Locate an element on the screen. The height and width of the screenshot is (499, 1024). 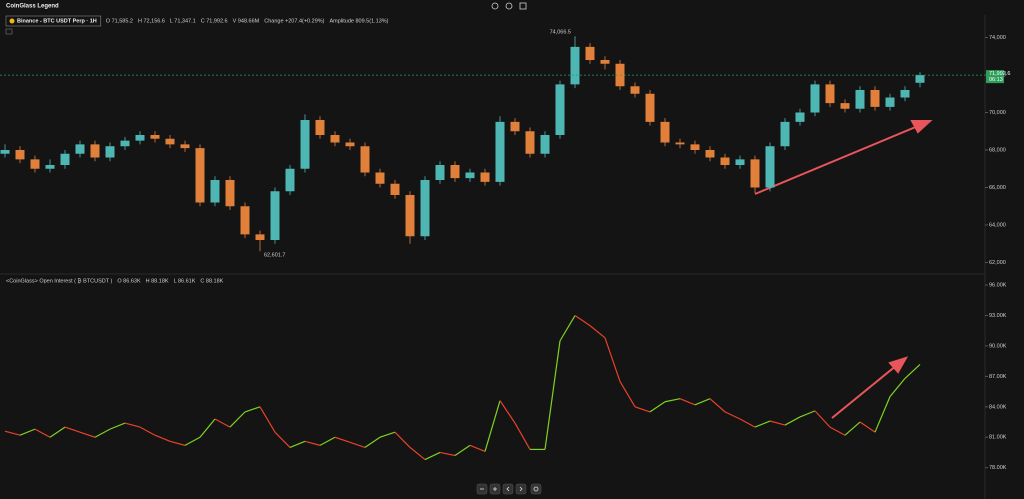
app-title: CoinGlass Legend is located at coordinates (32, 7).